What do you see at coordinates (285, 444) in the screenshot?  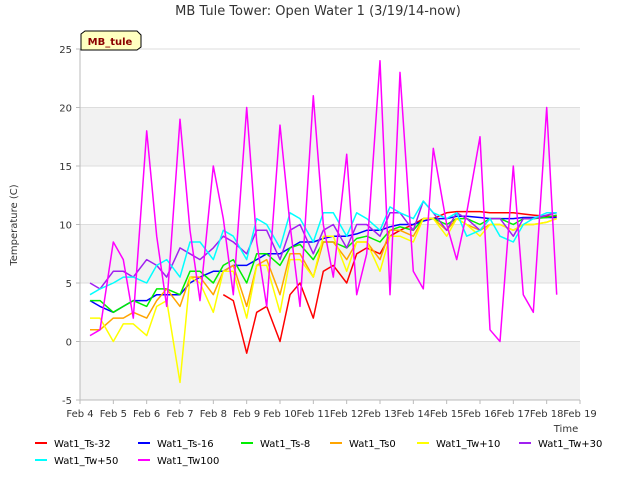 I see `legend-label: Wat1_Ts-8` at bounding box center [285, 444].